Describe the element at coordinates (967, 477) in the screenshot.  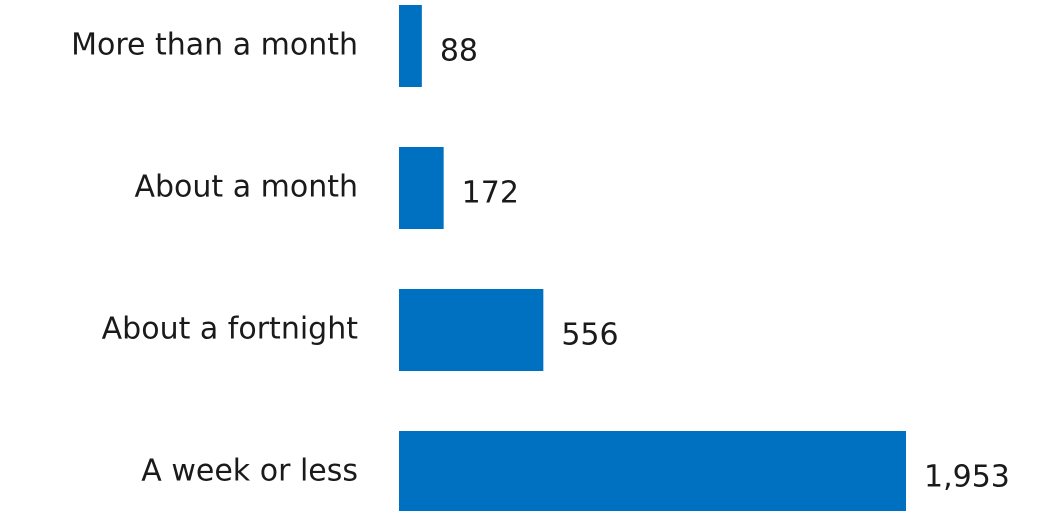
I see `value-label: 1,953` at that location.